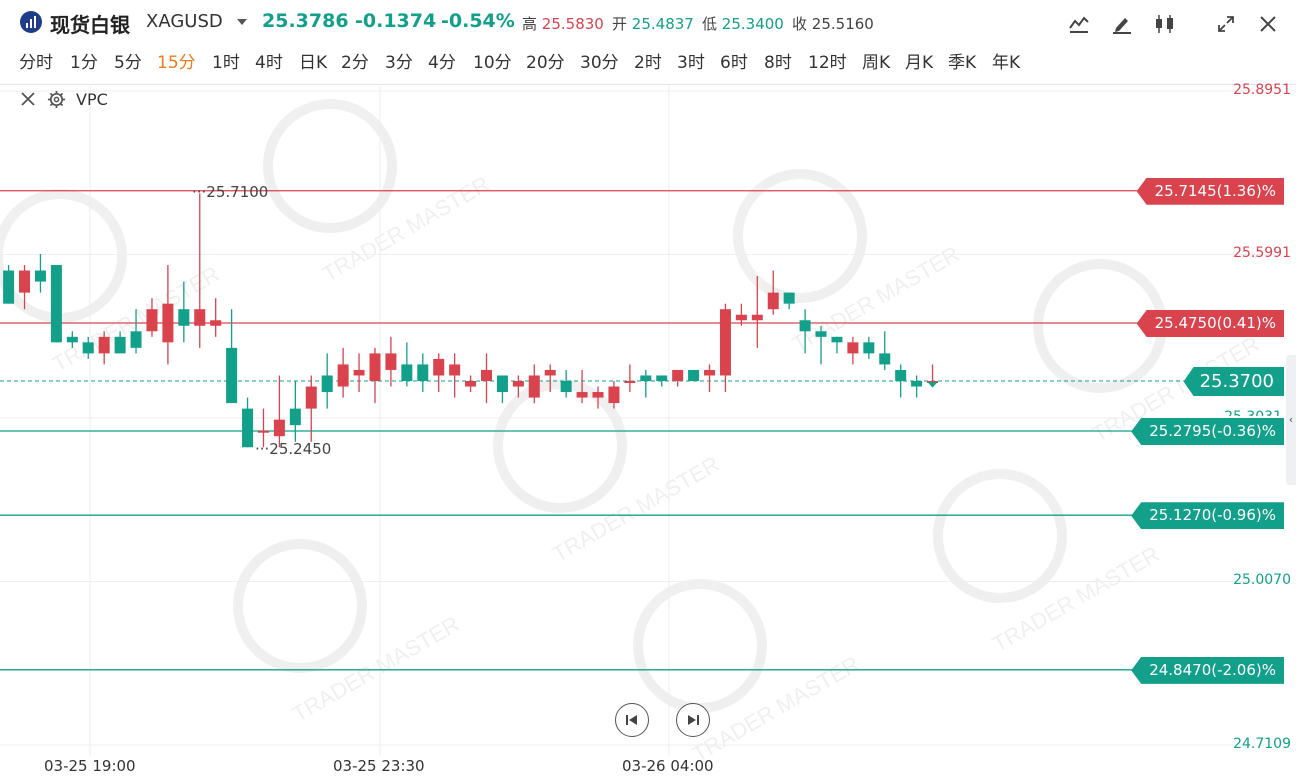 This screenshot has height=784, width=1296. Describe the element at coordinates (176, 63) in the screenshot. I see `period-tab: 15分` at that location.